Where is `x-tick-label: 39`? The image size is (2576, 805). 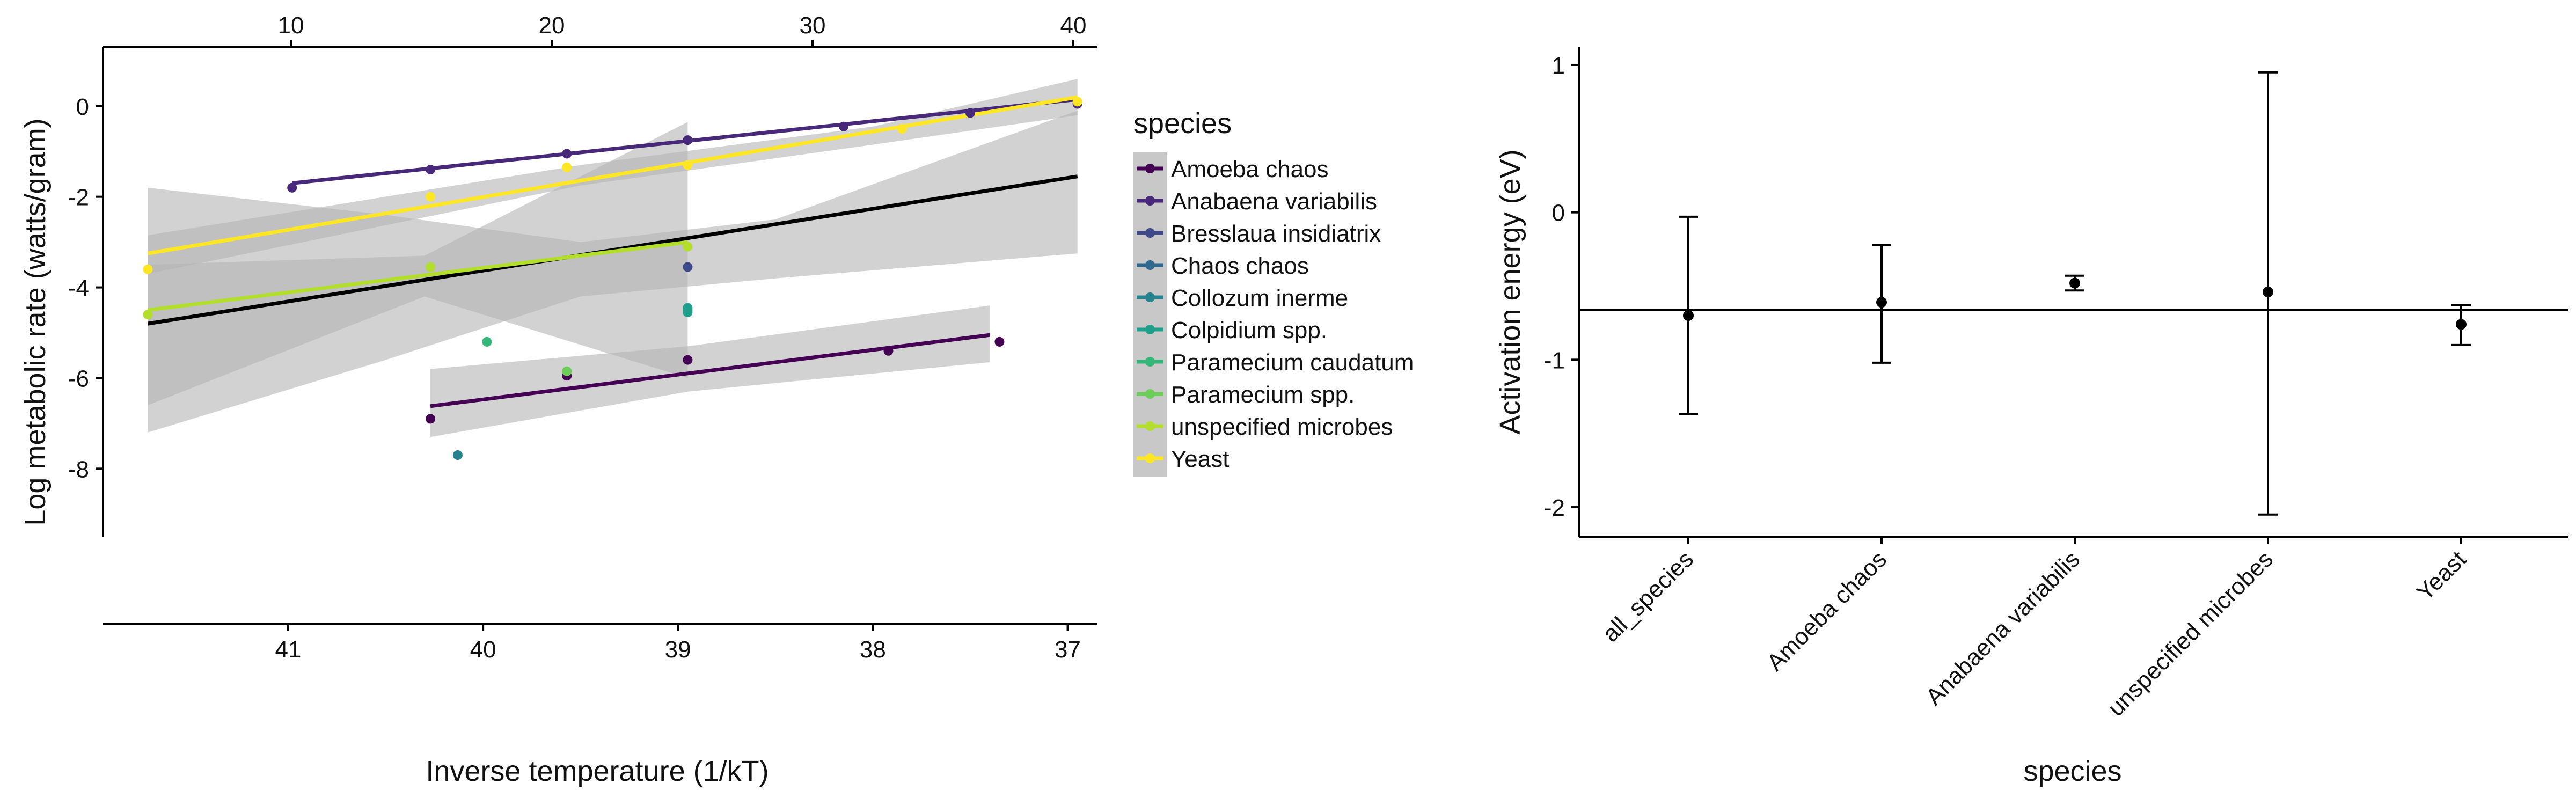
x-tick-label: 39 is located at coordinates (678, 649).